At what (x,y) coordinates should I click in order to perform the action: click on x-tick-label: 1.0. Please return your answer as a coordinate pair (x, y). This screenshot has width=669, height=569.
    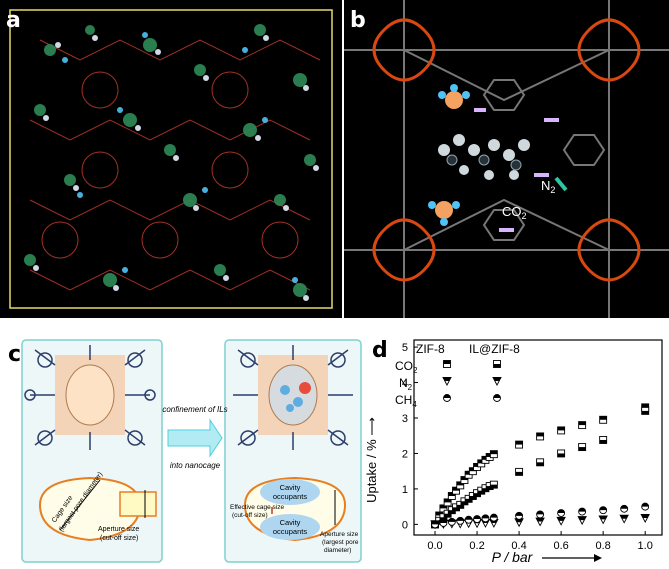
    Looking at the image, I should click on (645, 546).